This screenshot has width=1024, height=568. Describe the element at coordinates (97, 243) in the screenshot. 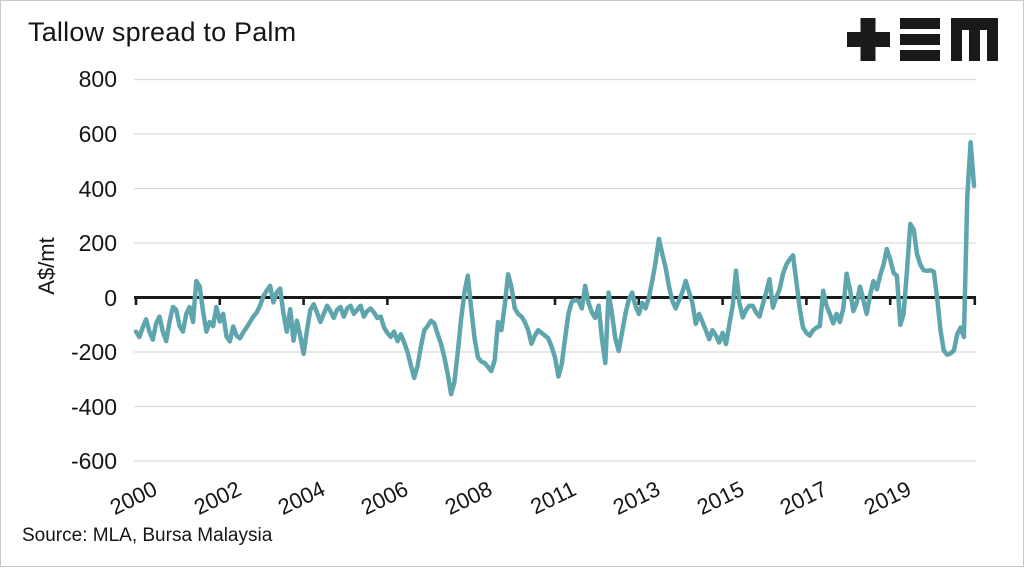

I see `y-tick-label: 200` at that location.